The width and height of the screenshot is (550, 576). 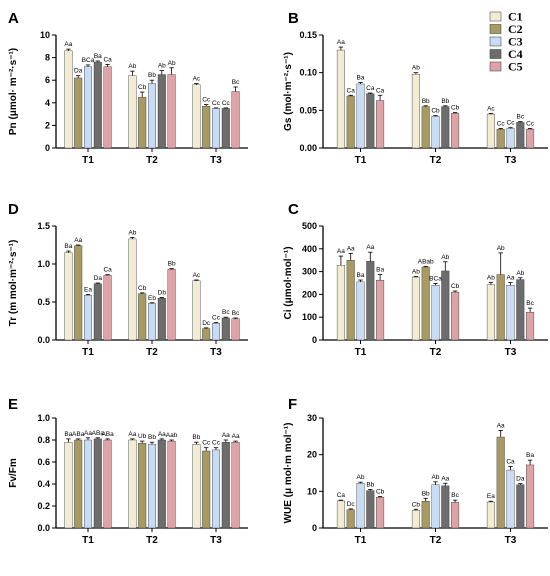 I want to click on y-tick-label: 200, so click(x=309, y=294).